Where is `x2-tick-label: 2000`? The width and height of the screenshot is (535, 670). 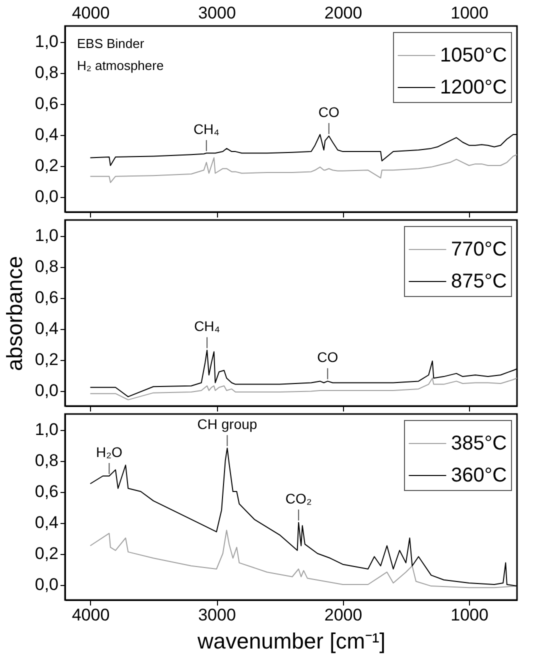 x2-tick-label: 2000 is located at coordinates (343, 13).